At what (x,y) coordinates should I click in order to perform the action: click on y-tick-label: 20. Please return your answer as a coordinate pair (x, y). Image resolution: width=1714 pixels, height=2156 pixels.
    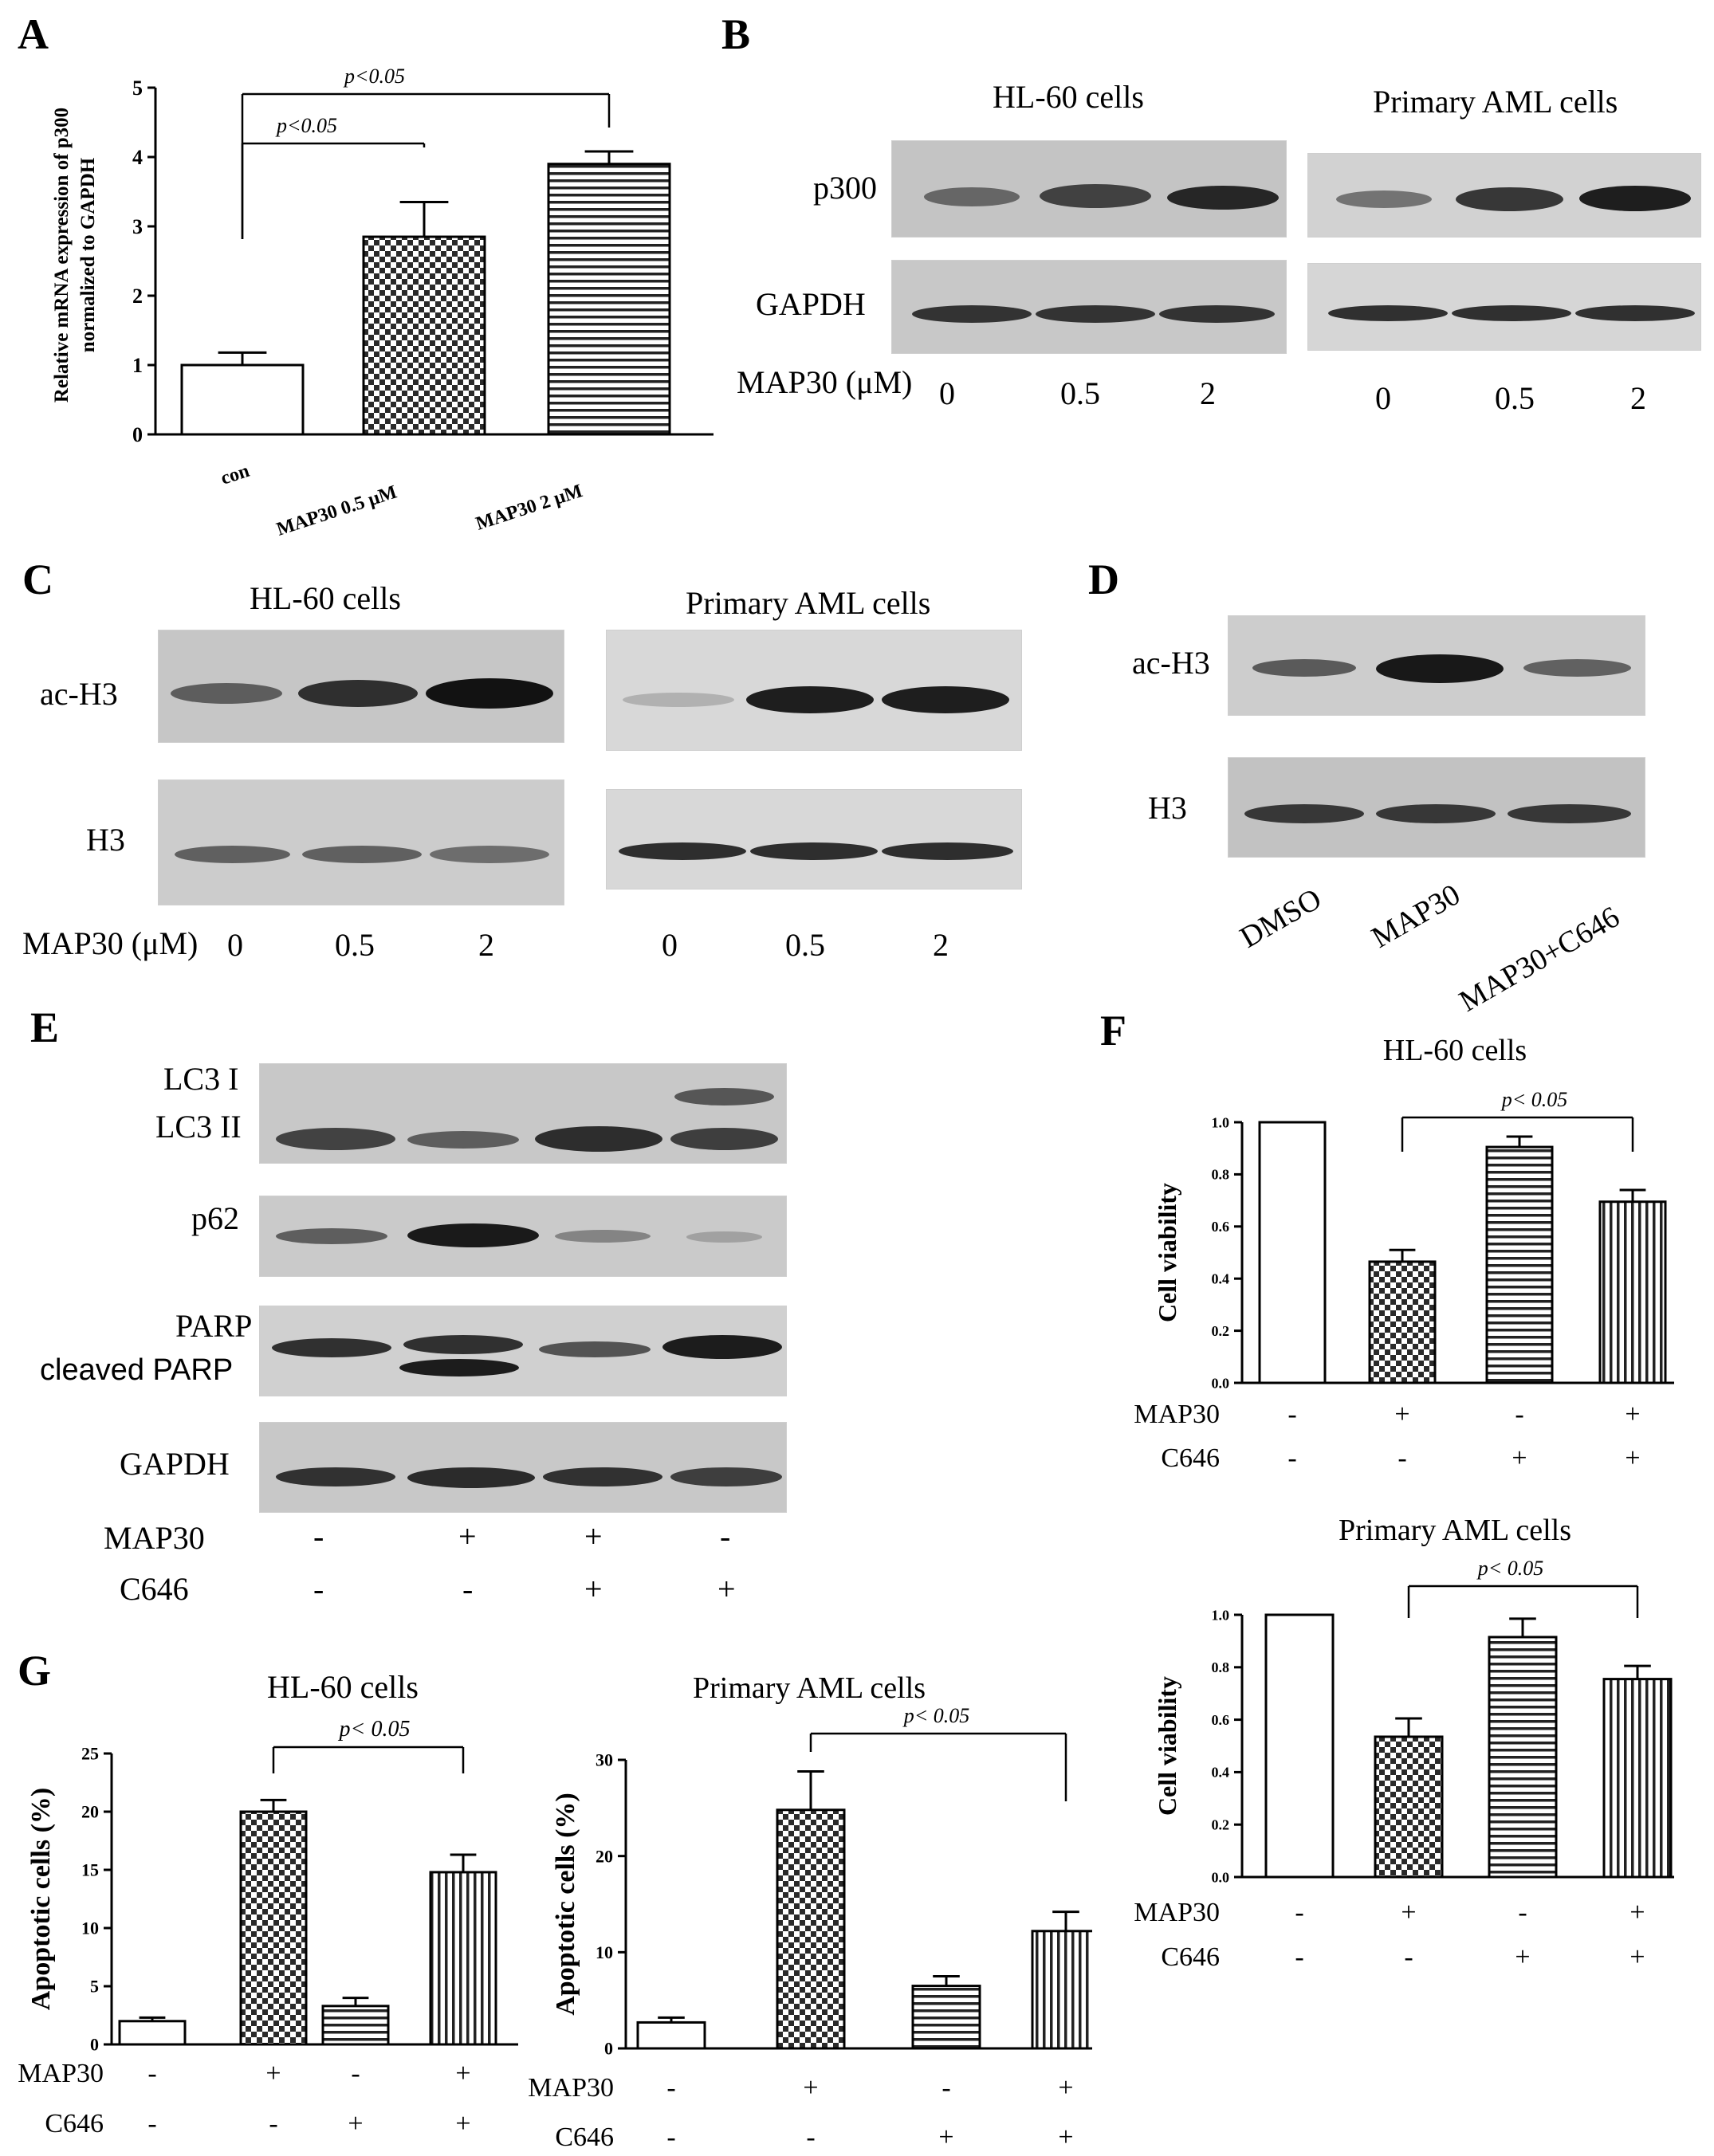
    Looking at the image, I should click on (90, 1812).